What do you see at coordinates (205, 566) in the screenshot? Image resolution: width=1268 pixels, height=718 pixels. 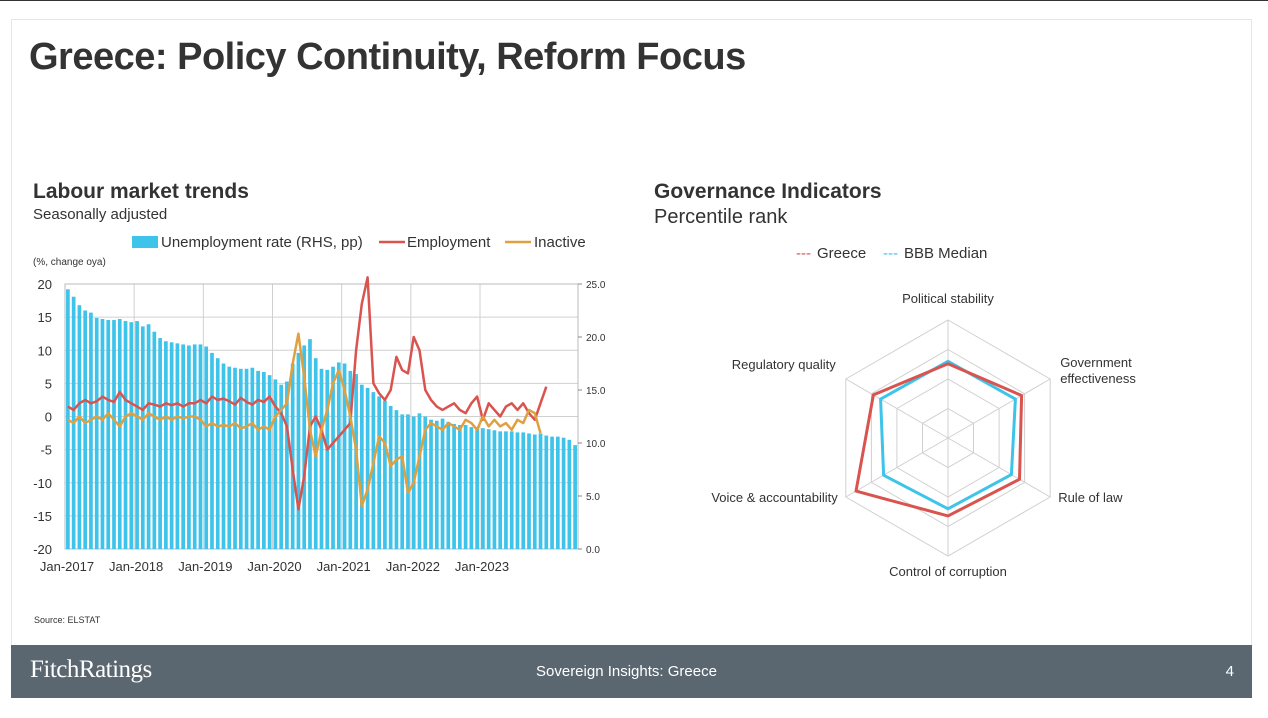 I see `x-tick-label: Jan-2019` at bounding box center [205, 566].